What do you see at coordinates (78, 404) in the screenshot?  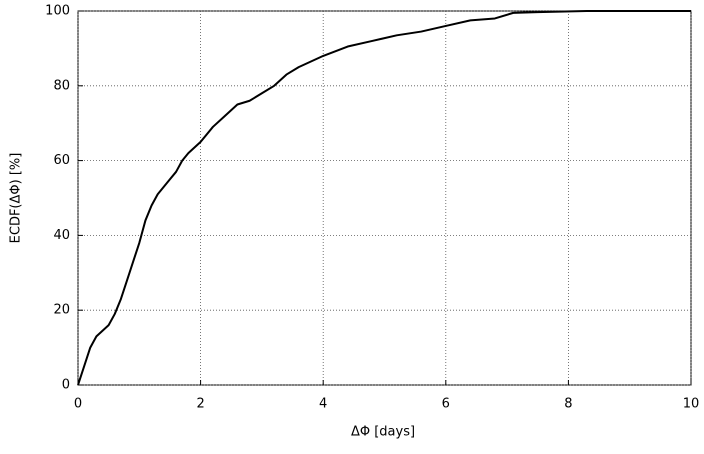 I see `x-tick-label: 0` at bounding box center [78, 404].